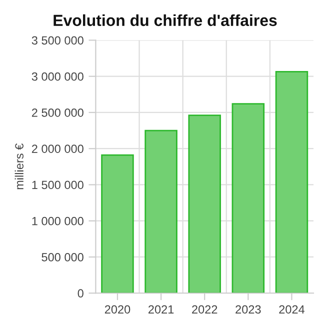  What do you see at coordinates (81, 293) in the screenshot?
I see `y-tick-label: 0` at bounding box center [81, 293].